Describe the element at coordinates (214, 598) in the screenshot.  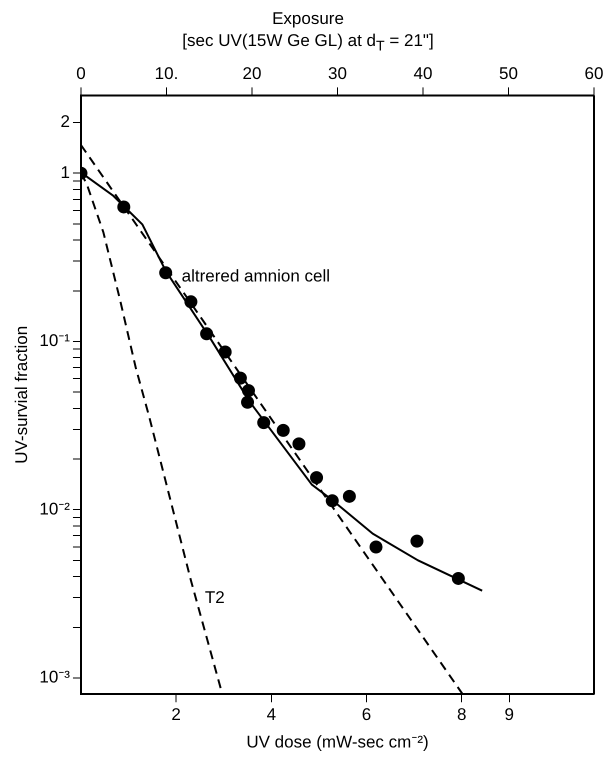
I see `series-label: T2` at that location.